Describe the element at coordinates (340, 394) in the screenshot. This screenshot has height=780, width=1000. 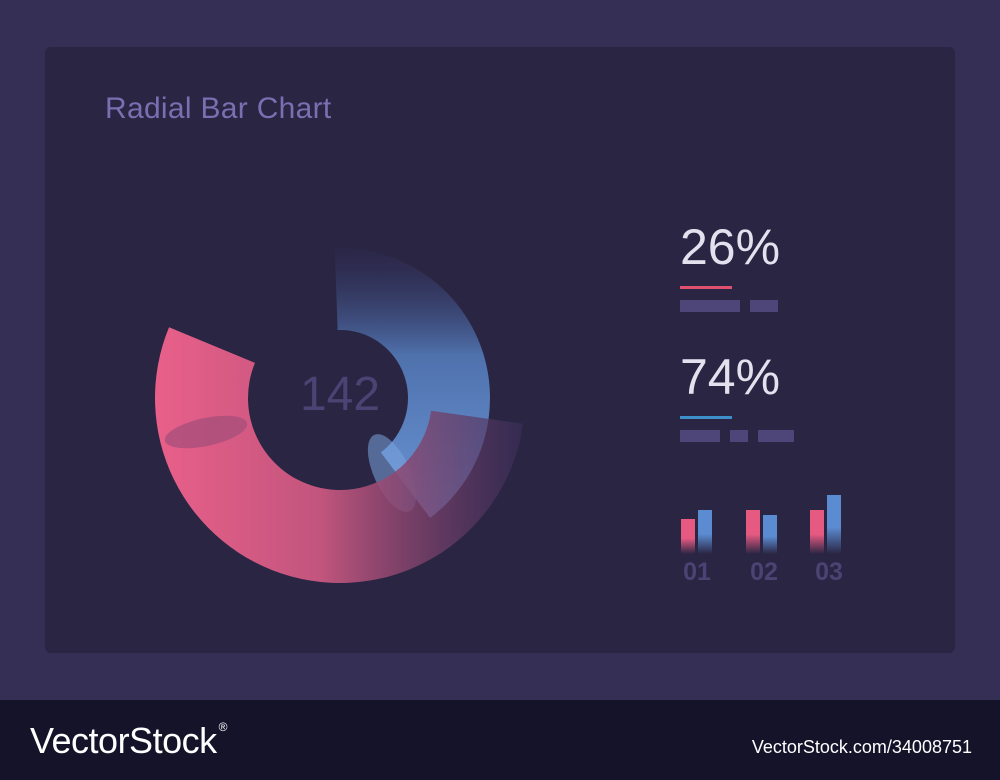
I see `center-value: 142` at that location.